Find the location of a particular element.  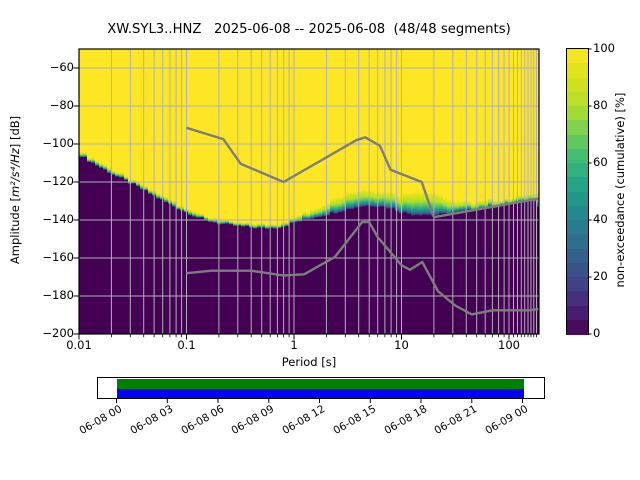

timeline-tick-label: 06-08 12 is located at coordinates (304, 420).